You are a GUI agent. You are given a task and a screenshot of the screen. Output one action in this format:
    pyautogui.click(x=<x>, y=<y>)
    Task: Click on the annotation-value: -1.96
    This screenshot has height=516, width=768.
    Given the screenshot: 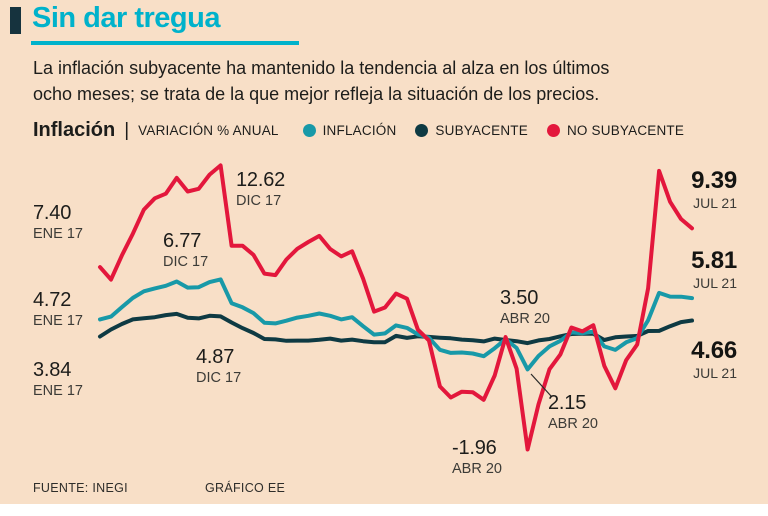 What is the action you would take?
    pyautogui.click(x=474, y=448)
    